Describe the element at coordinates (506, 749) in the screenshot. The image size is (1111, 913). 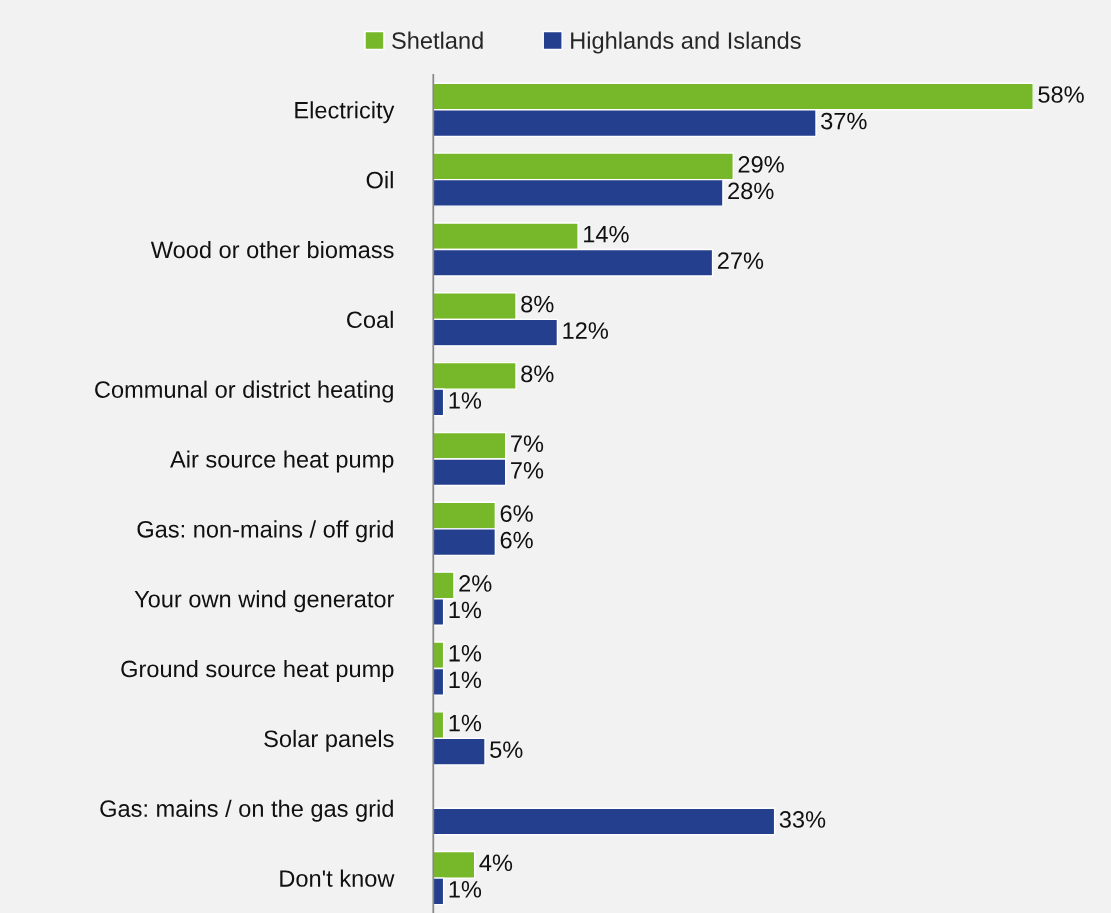
I see `data-label: 5%` at that location.